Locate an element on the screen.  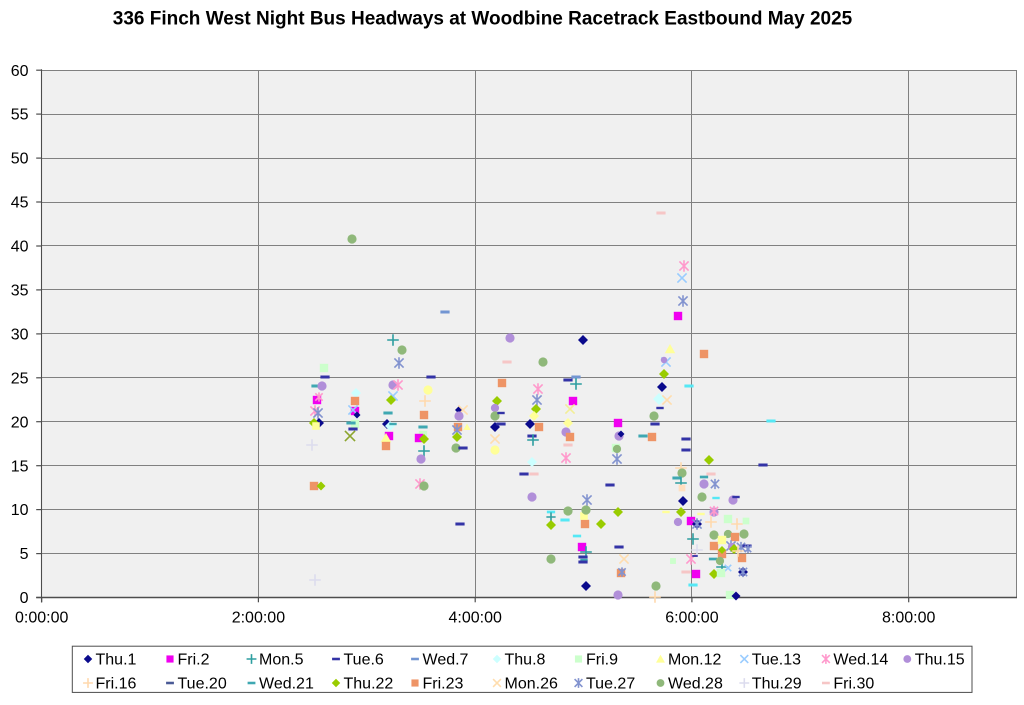
svg-text: Wed.14 is located at coordinates (860, 660).